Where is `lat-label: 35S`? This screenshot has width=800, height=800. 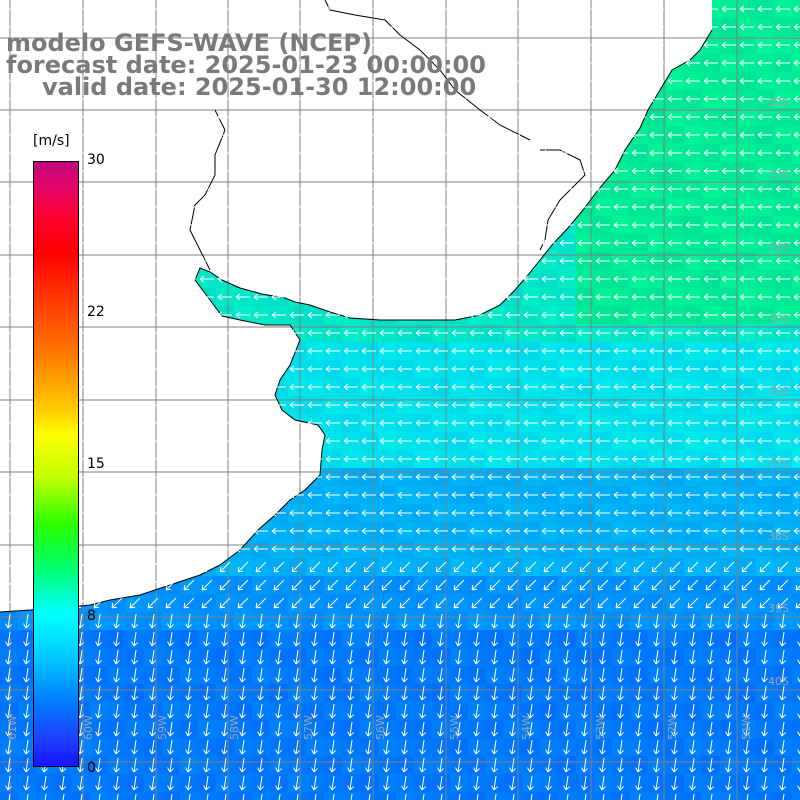
lat-label: 35S is located at coordinates (778, 319).